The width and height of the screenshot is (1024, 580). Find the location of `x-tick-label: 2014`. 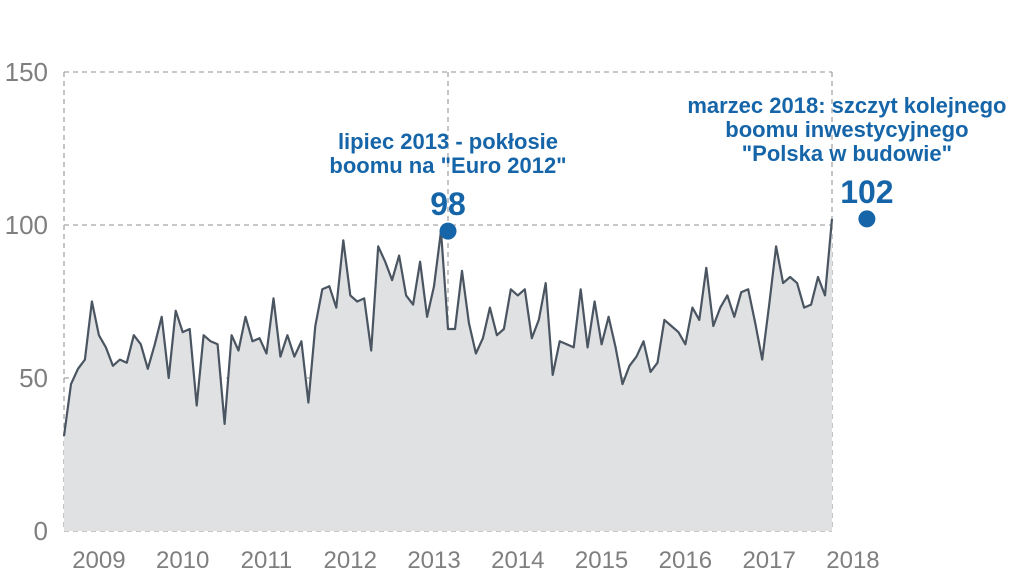

x-tick-label: 2014 is located at coordinates (517, 560).